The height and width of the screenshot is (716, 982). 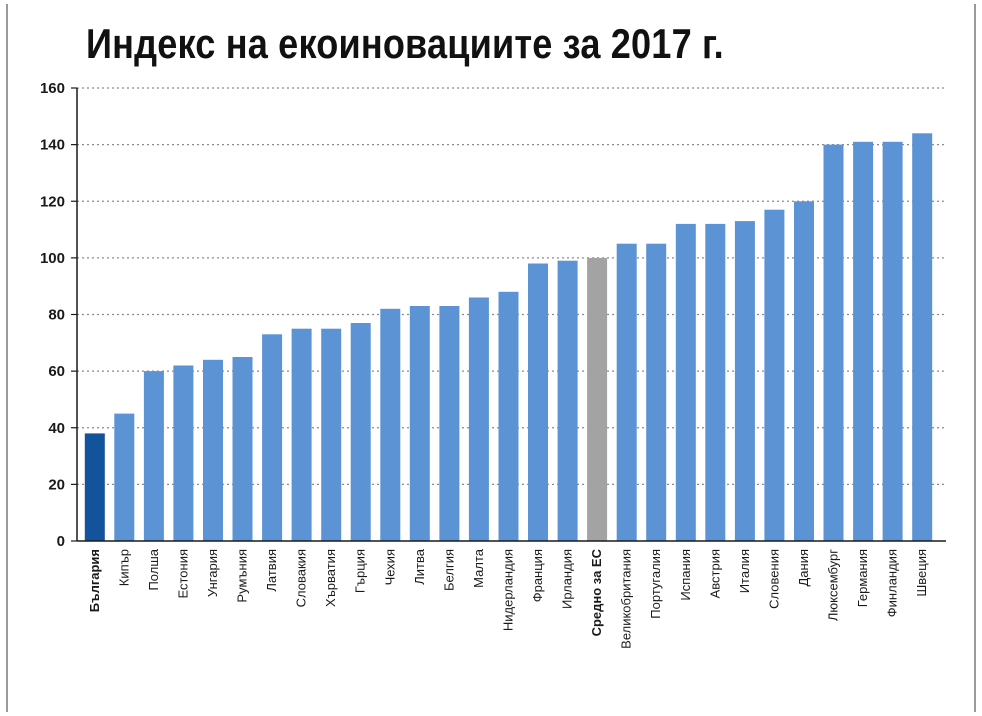 I want to click on x-tick-label: Великобритания, so click(x=626, y=599).